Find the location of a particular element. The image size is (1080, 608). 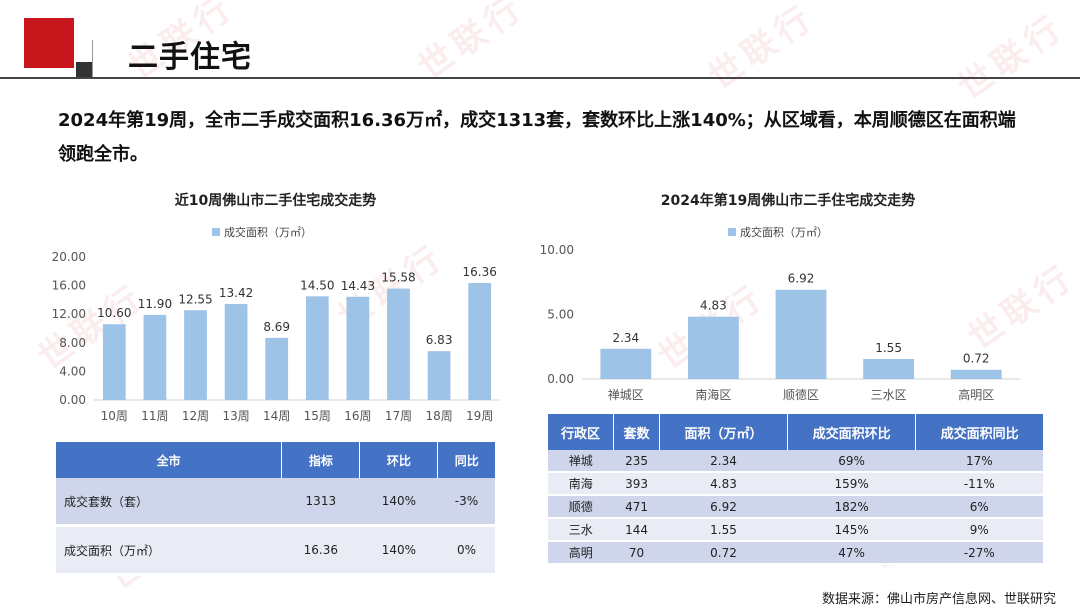

table-header-cell: 行政区 is located at coordinates (581, 432).